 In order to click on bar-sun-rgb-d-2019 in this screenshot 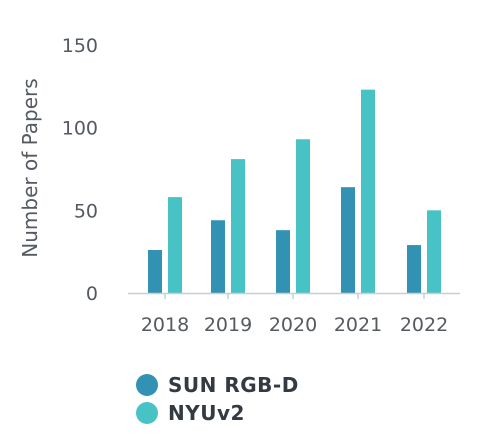, I will do `click(218, 256)`.